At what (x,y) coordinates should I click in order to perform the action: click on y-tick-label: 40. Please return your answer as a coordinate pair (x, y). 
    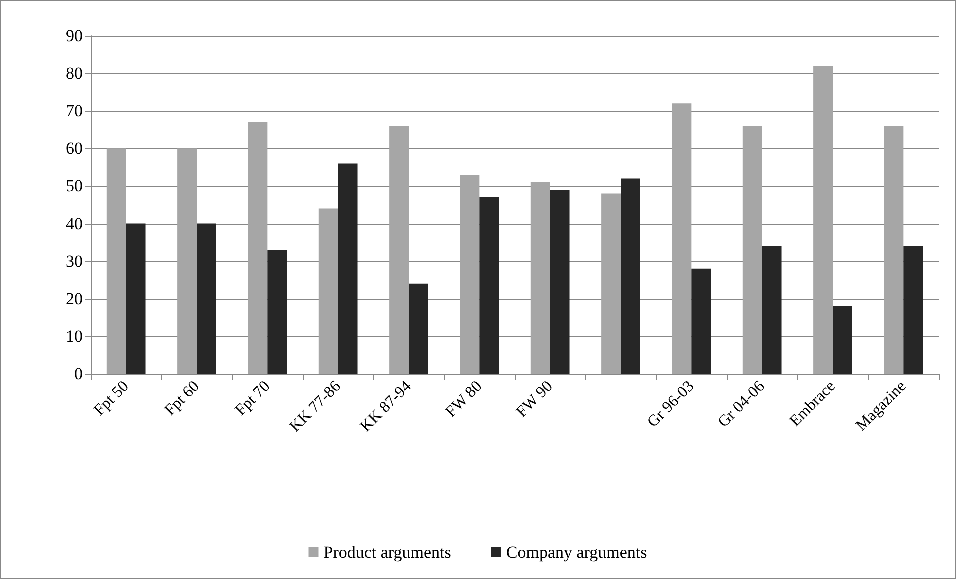
    Looking at the image, I should click on (74, 224).